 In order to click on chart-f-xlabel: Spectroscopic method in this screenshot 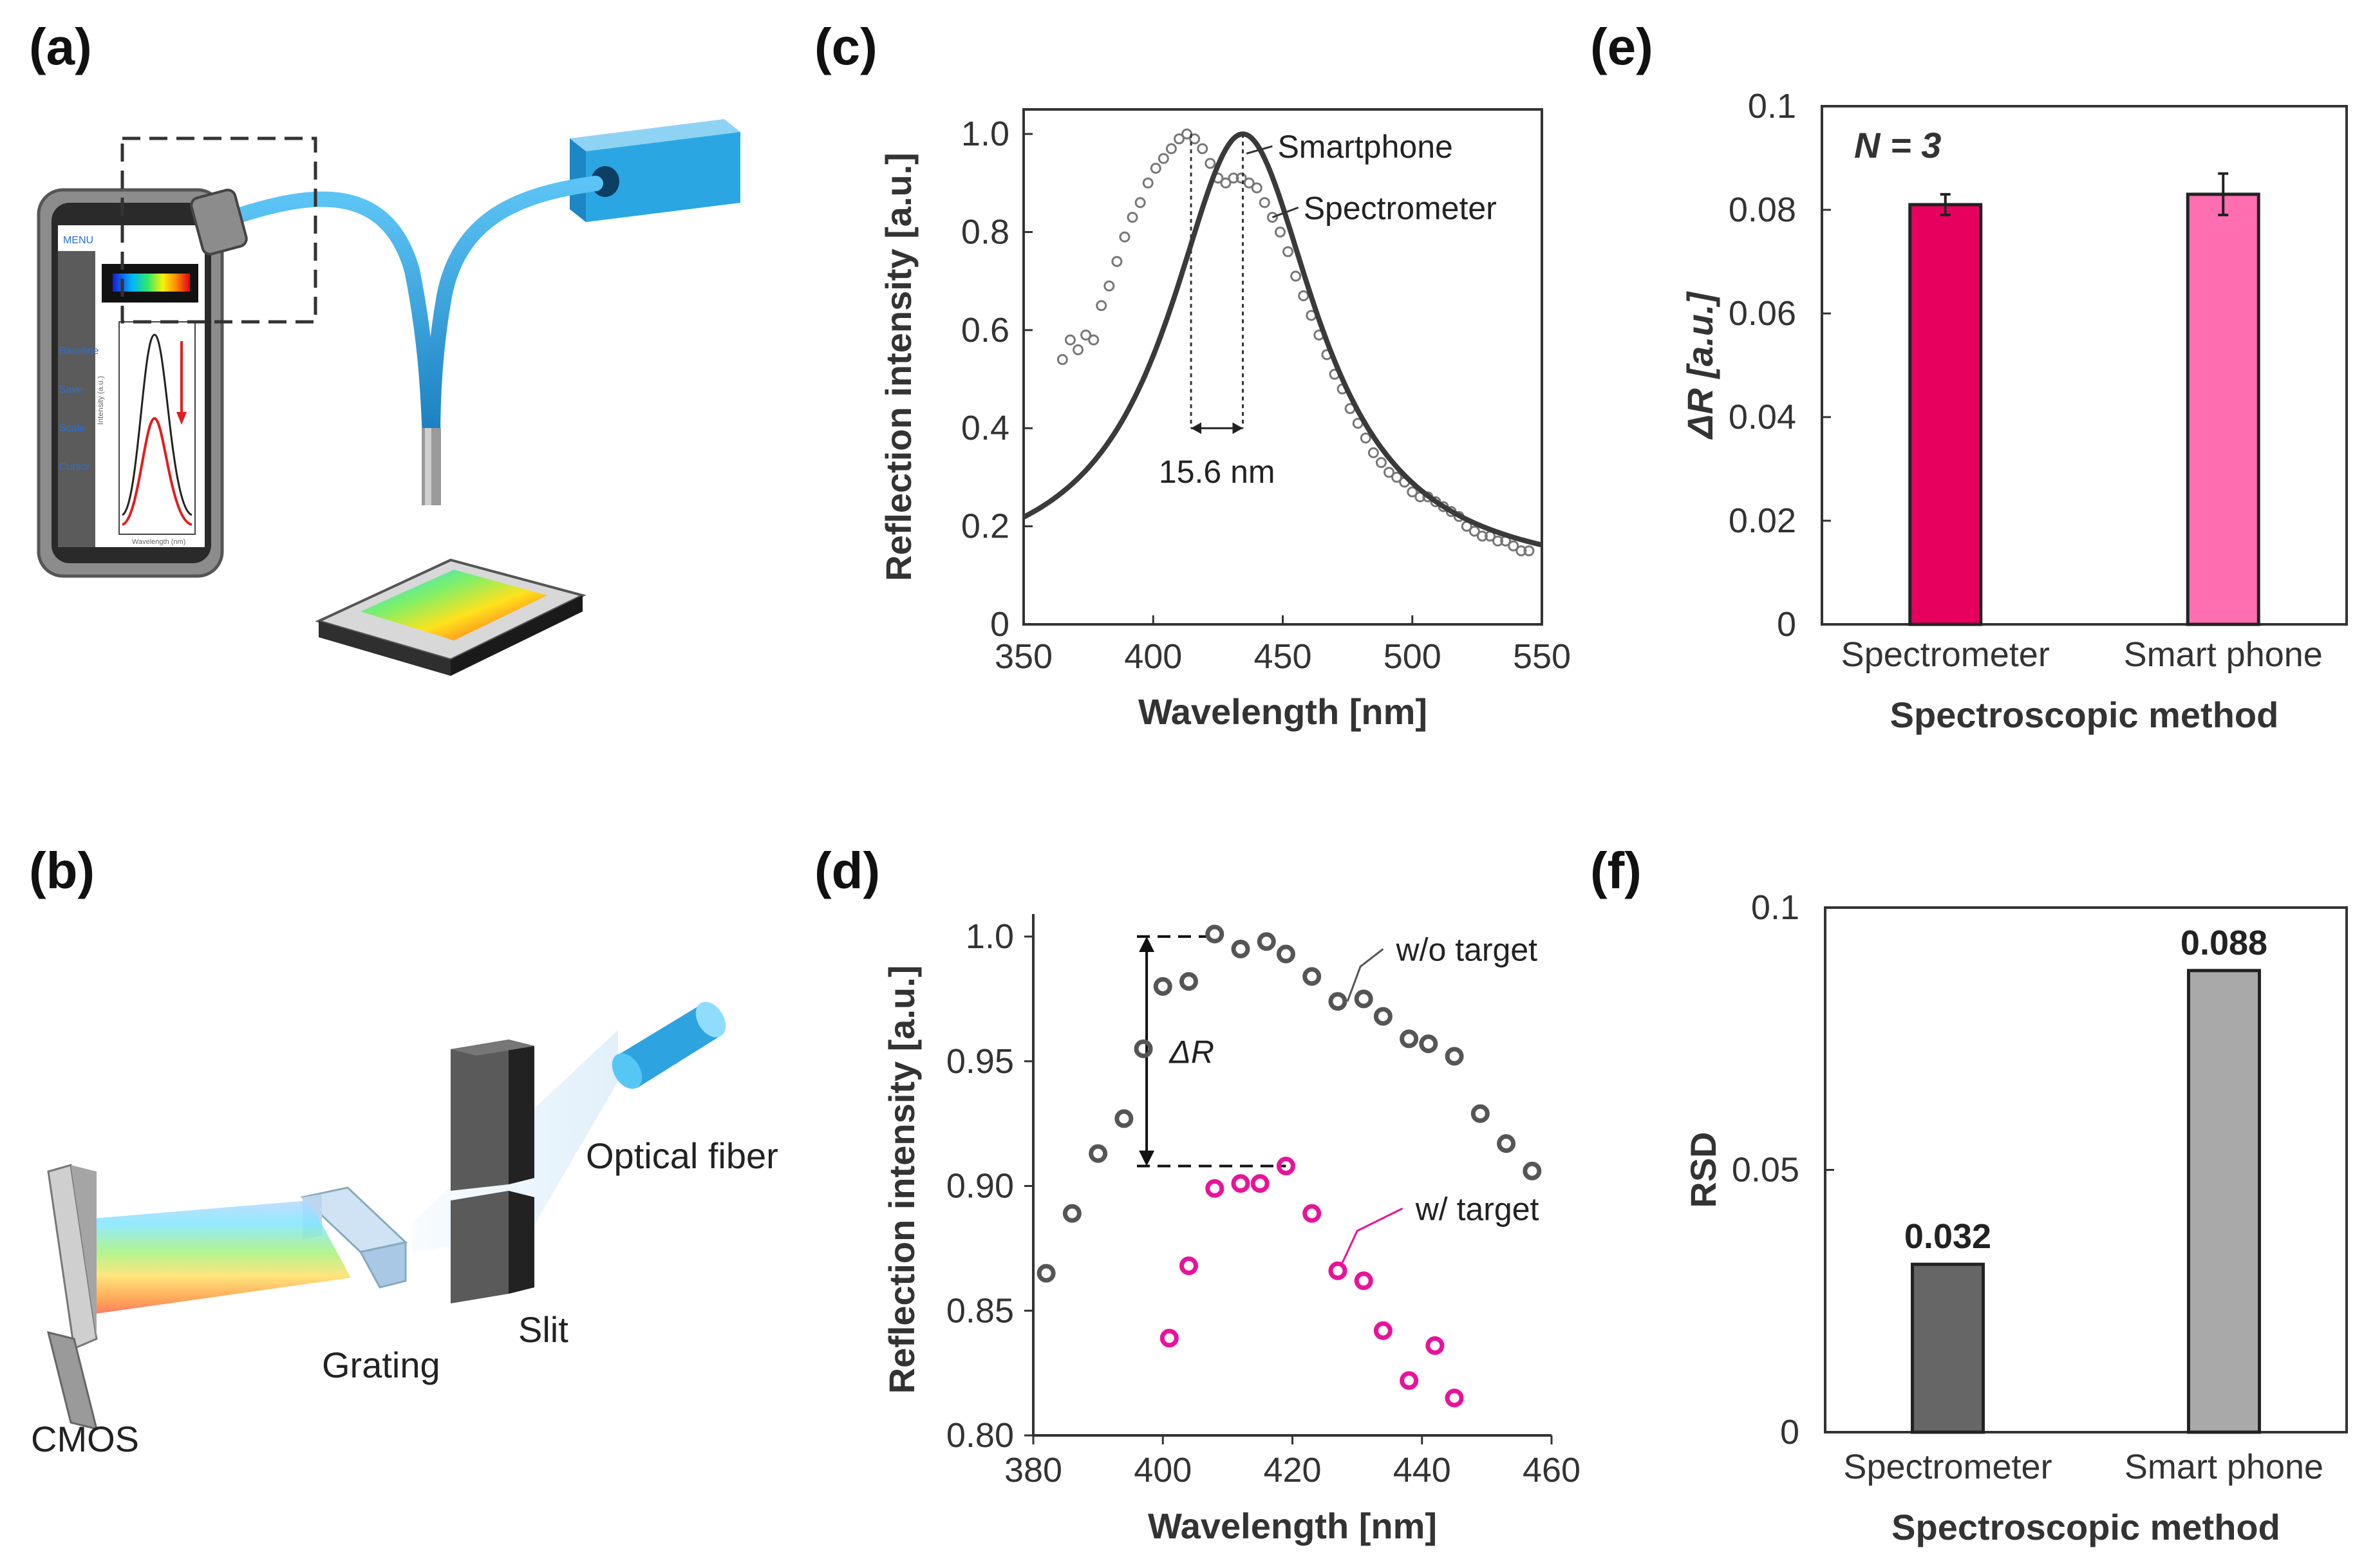, I will do `click(2085, 1527)`.